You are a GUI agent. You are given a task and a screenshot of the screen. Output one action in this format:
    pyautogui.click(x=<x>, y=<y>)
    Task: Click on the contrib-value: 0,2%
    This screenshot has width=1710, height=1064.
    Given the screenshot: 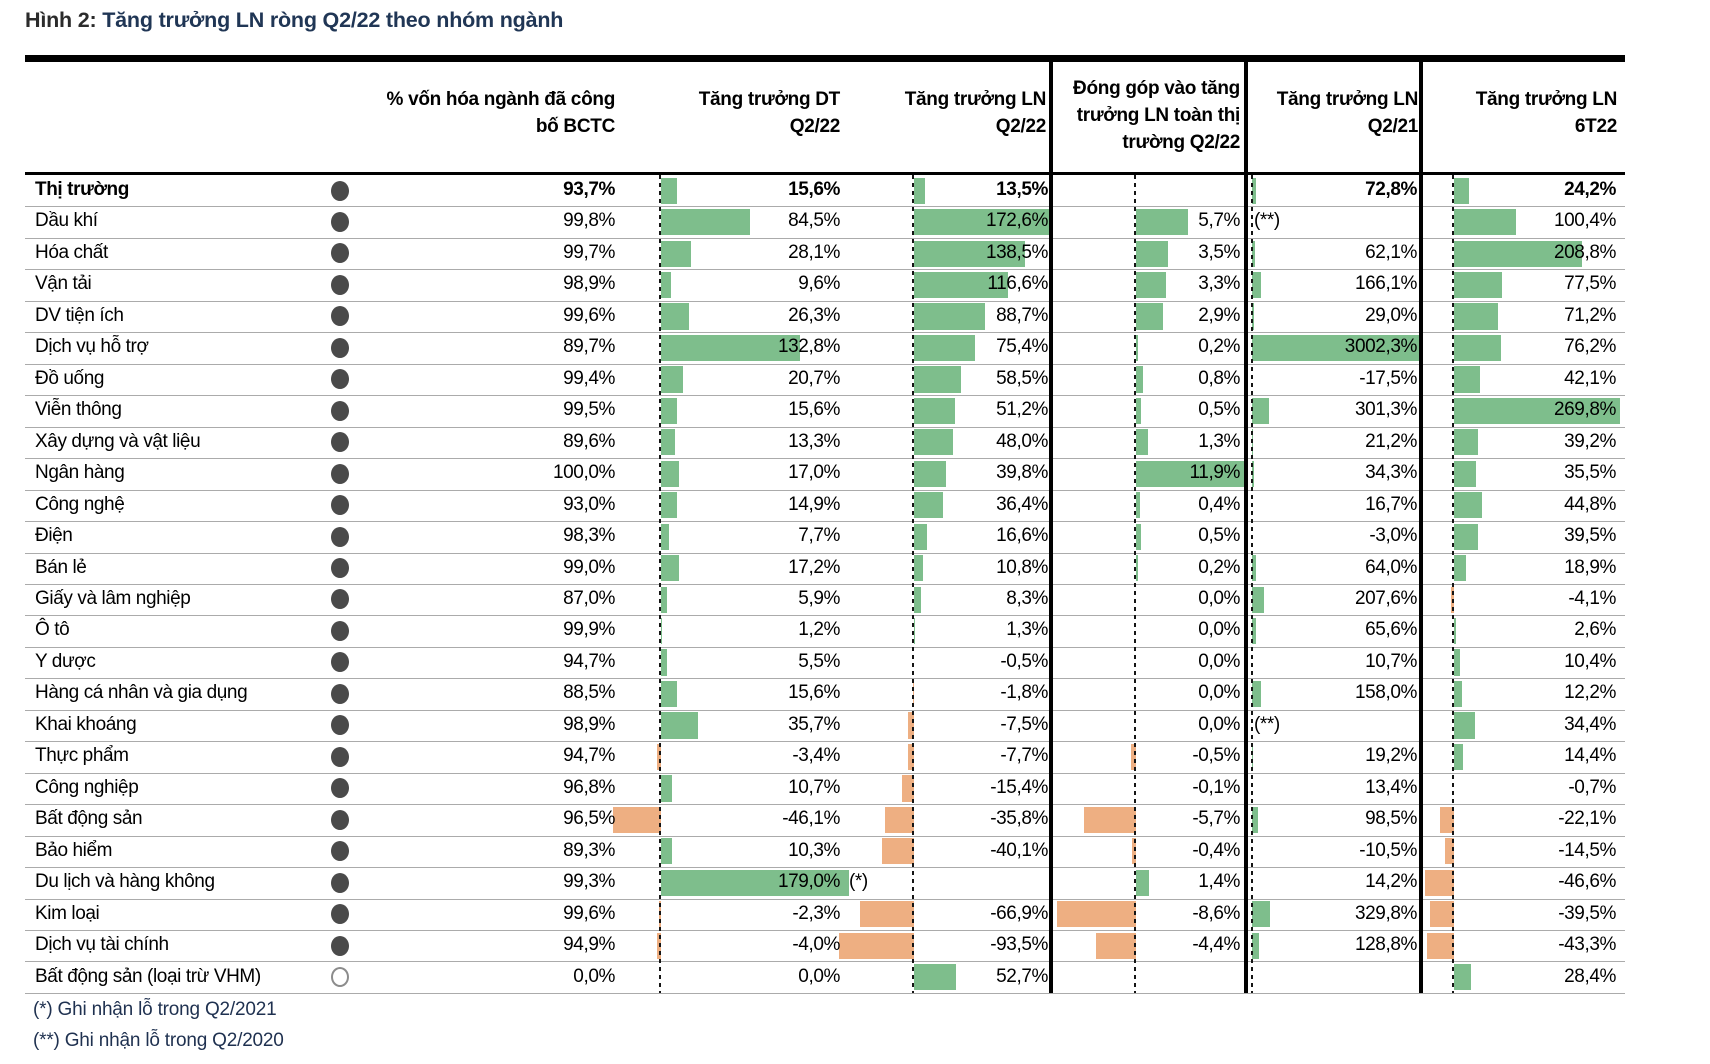 What is the action you would take?
    pyautogui.click(x=1219, y=347)
    